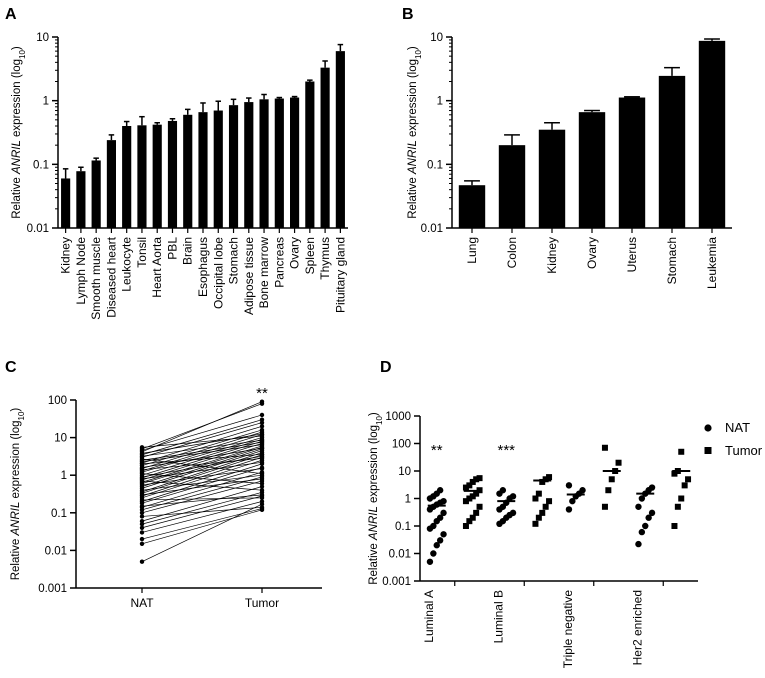 Image resolution: width=765 pixels, height=678 pixels. What do you see at coordinates (157, 267) in the screenshot?
I see `category-label: Heart Aorta` at bounding box center [157, 267].